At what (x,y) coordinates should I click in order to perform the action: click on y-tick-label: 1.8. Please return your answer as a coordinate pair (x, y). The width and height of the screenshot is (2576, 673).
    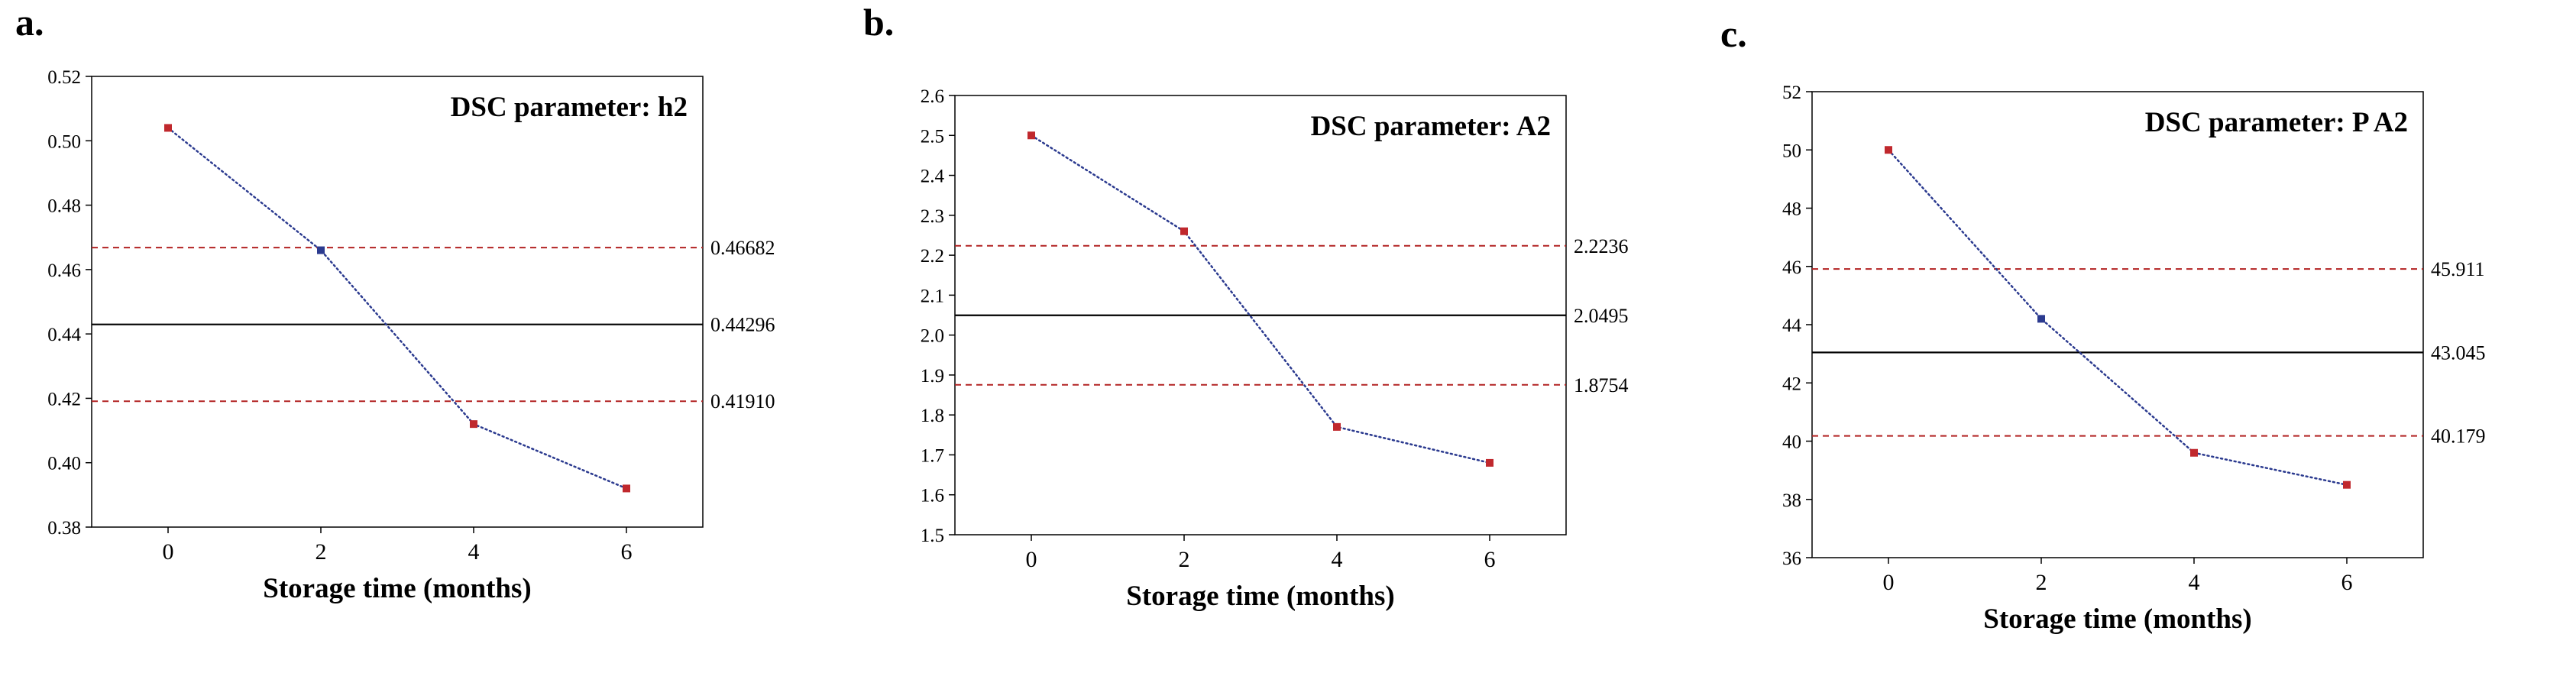
    Looking at the image, I should click on (932, 416).